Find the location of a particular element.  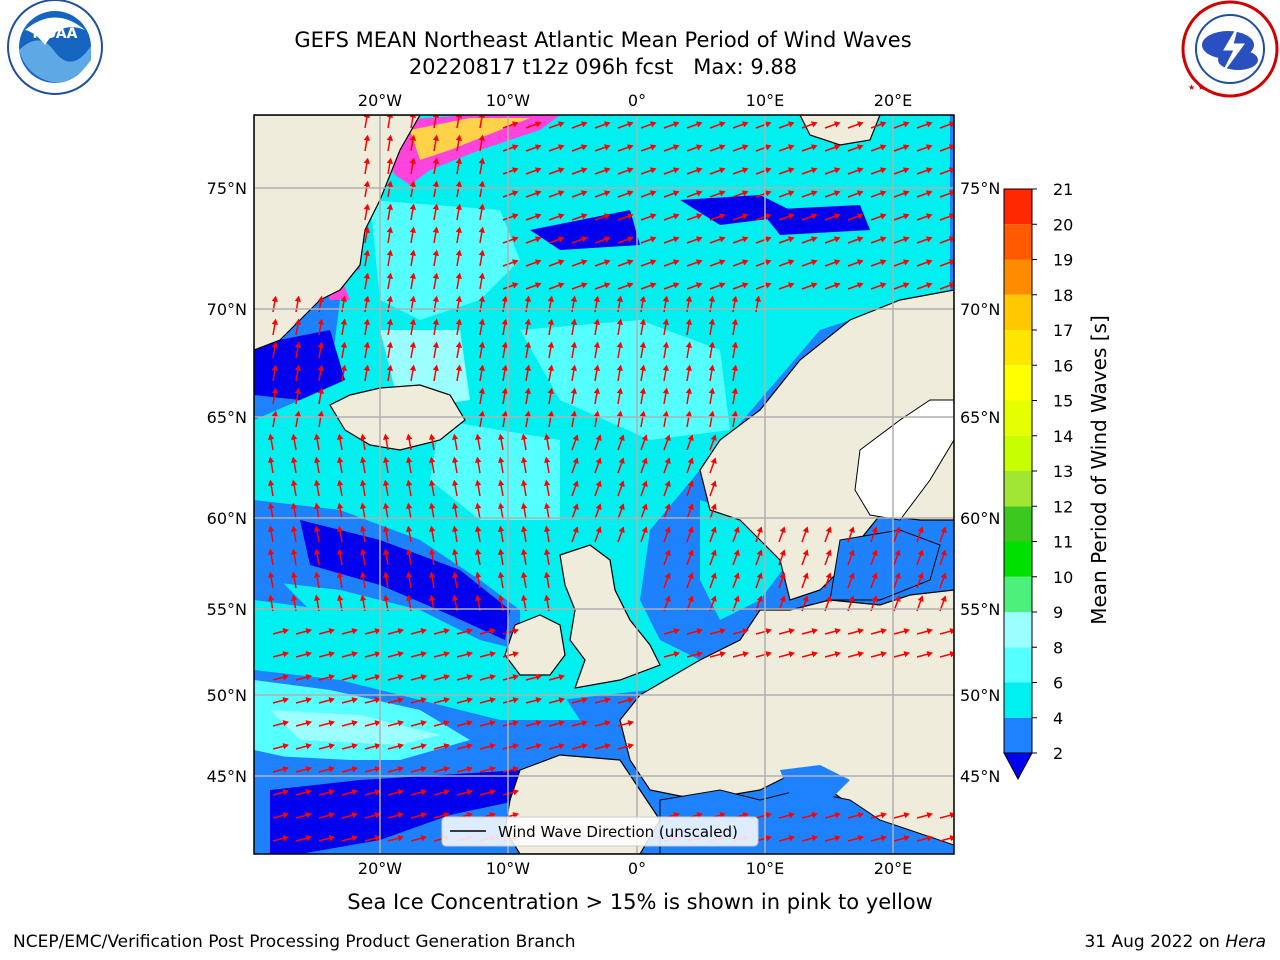

lat-label: 55°N is located at coordinates (227, 609).